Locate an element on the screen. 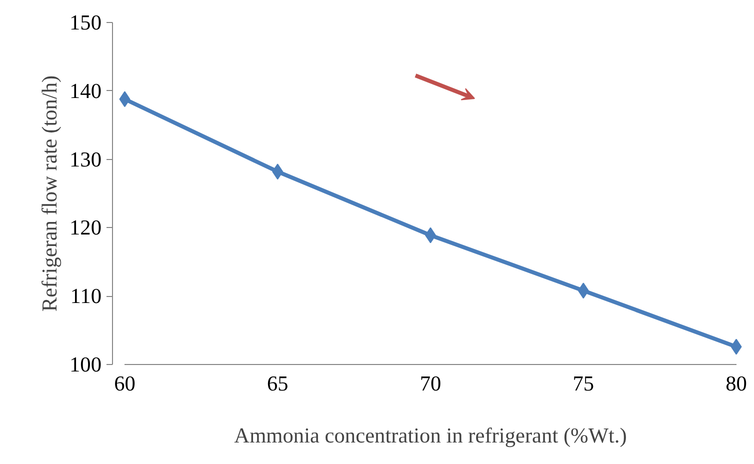 This screenshot has width=754, height=464. x-tick-label: 65 is located at coordinates (277, 384).